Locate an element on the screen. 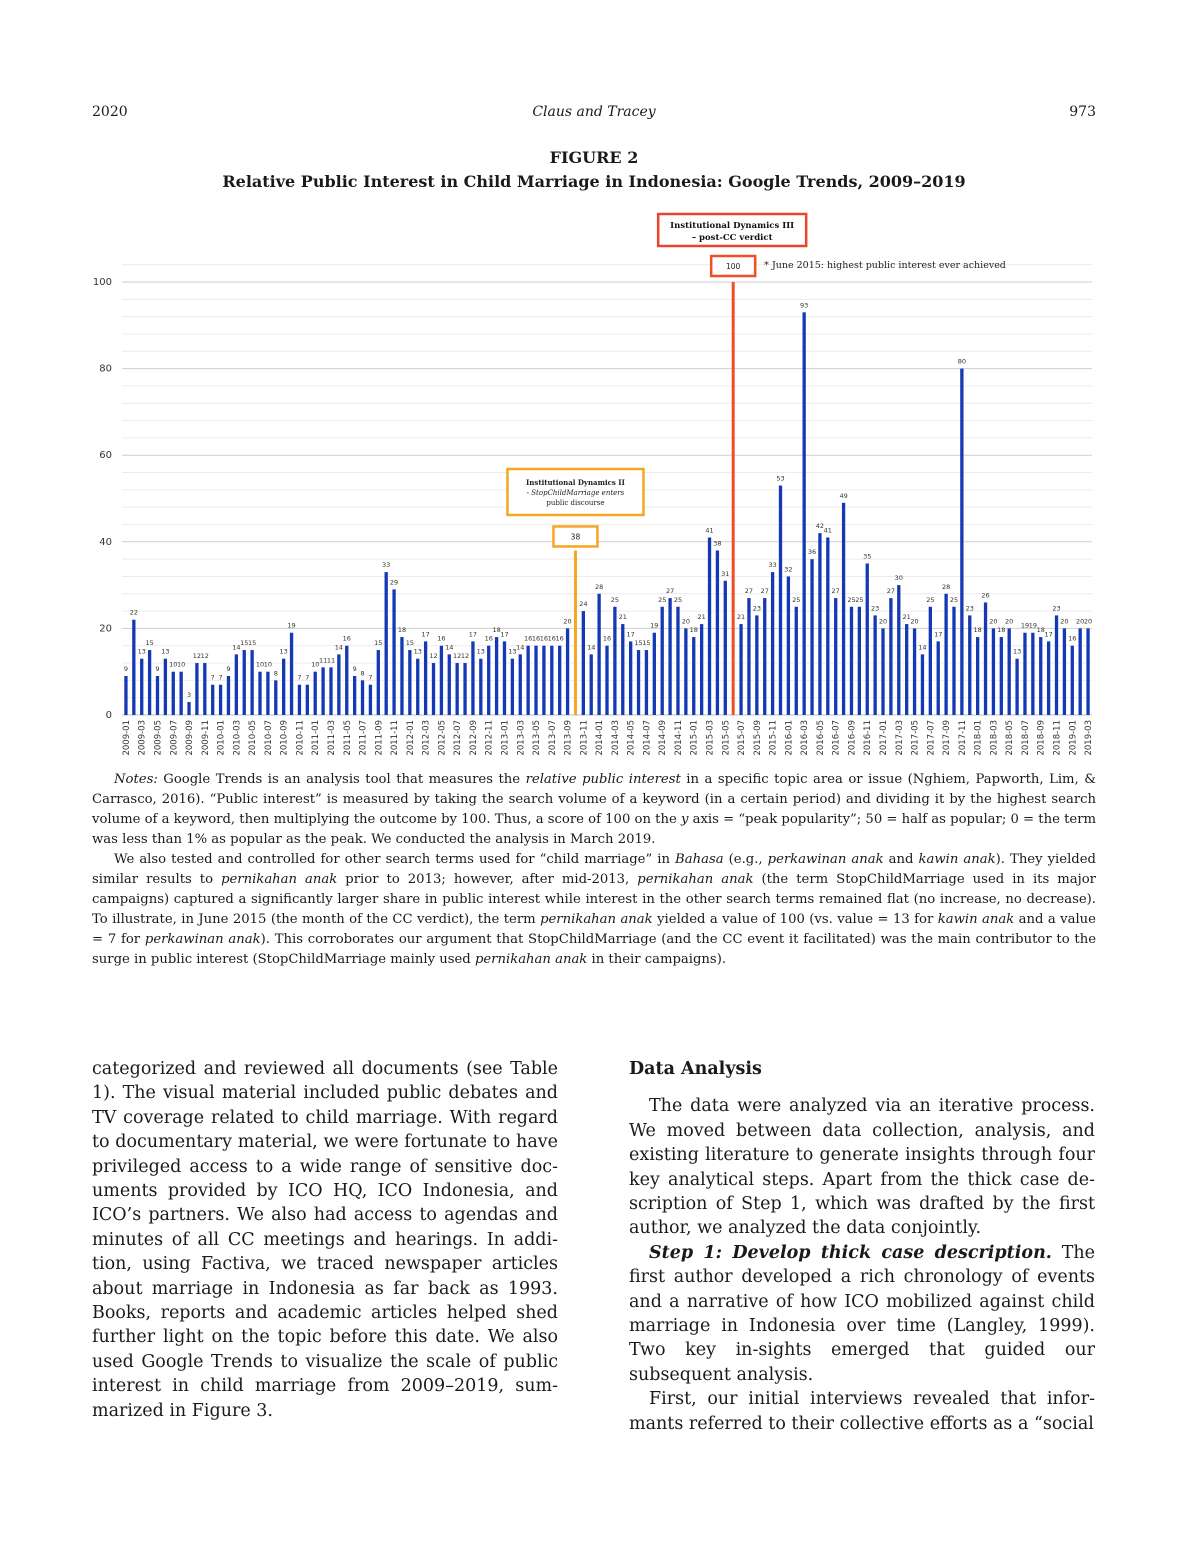 This screenshot has width=1188, height=1548. x-tick-label: 2011-01 is located at coordinates (316, 738).